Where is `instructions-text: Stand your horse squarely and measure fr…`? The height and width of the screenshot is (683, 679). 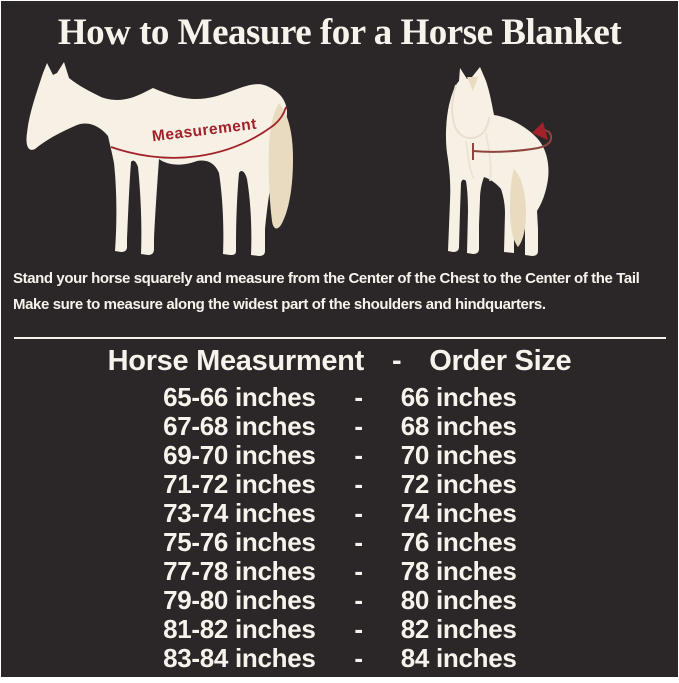
instructions-text: Stand your horse squarely and measure fr… is located at coordinates (343, 292).